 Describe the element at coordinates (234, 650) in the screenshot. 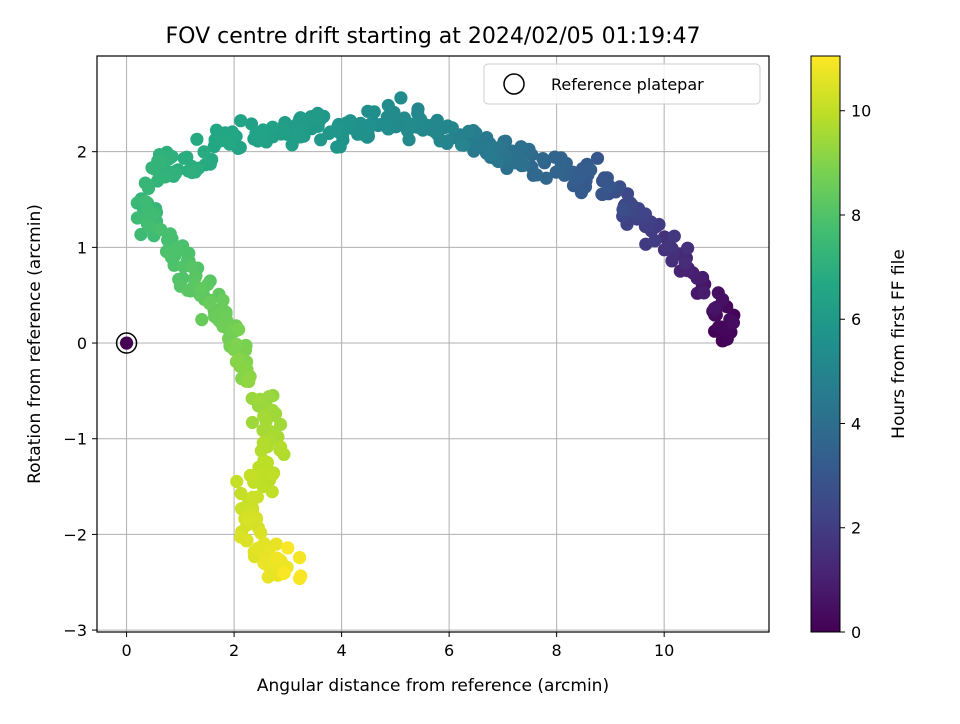

I see `x-tick-label: 2` at that location.